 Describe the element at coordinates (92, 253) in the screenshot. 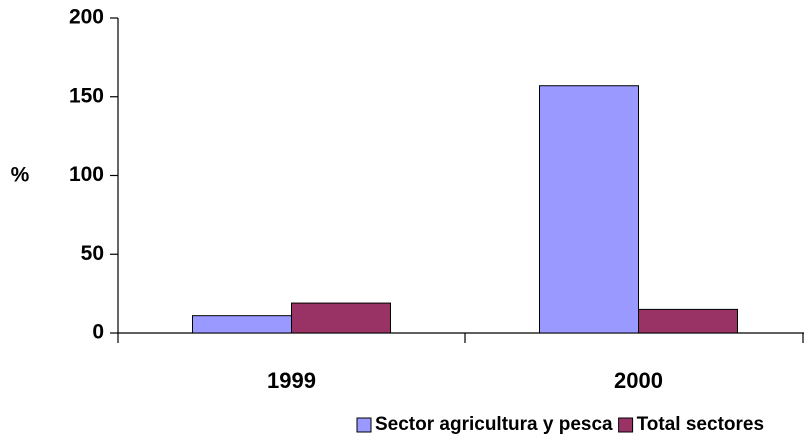

I see `y-tick-label: 50` at that location.